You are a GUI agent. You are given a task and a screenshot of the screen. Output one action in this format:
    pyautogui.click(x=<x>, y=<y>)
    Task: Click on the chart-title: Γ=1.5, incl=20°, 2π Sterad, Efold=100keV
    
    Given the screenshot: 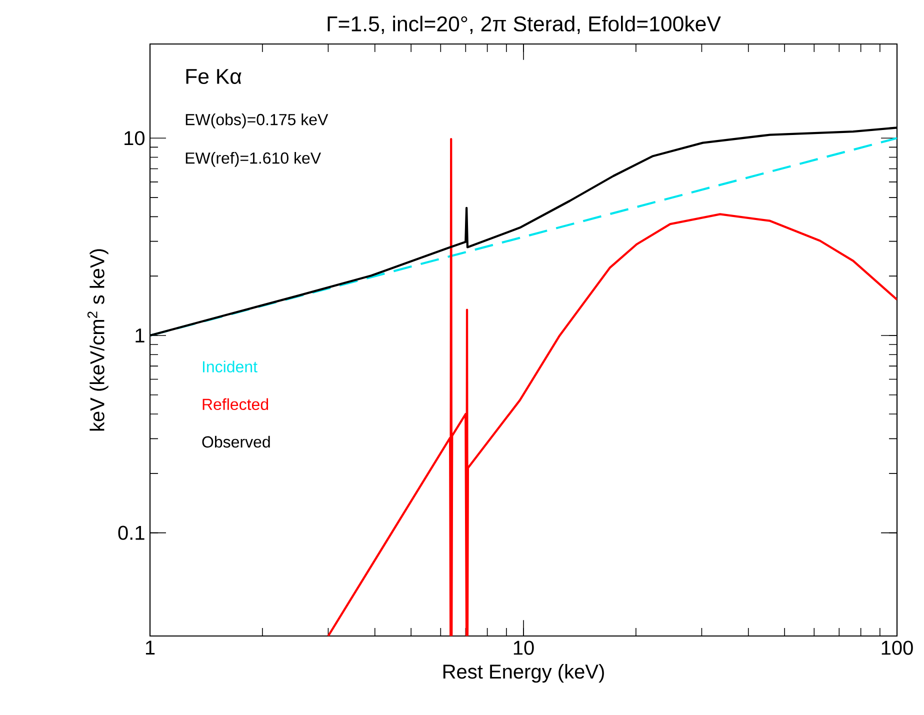 What is the action you would take?
    pyautogui.click(x=524, y=25)
    